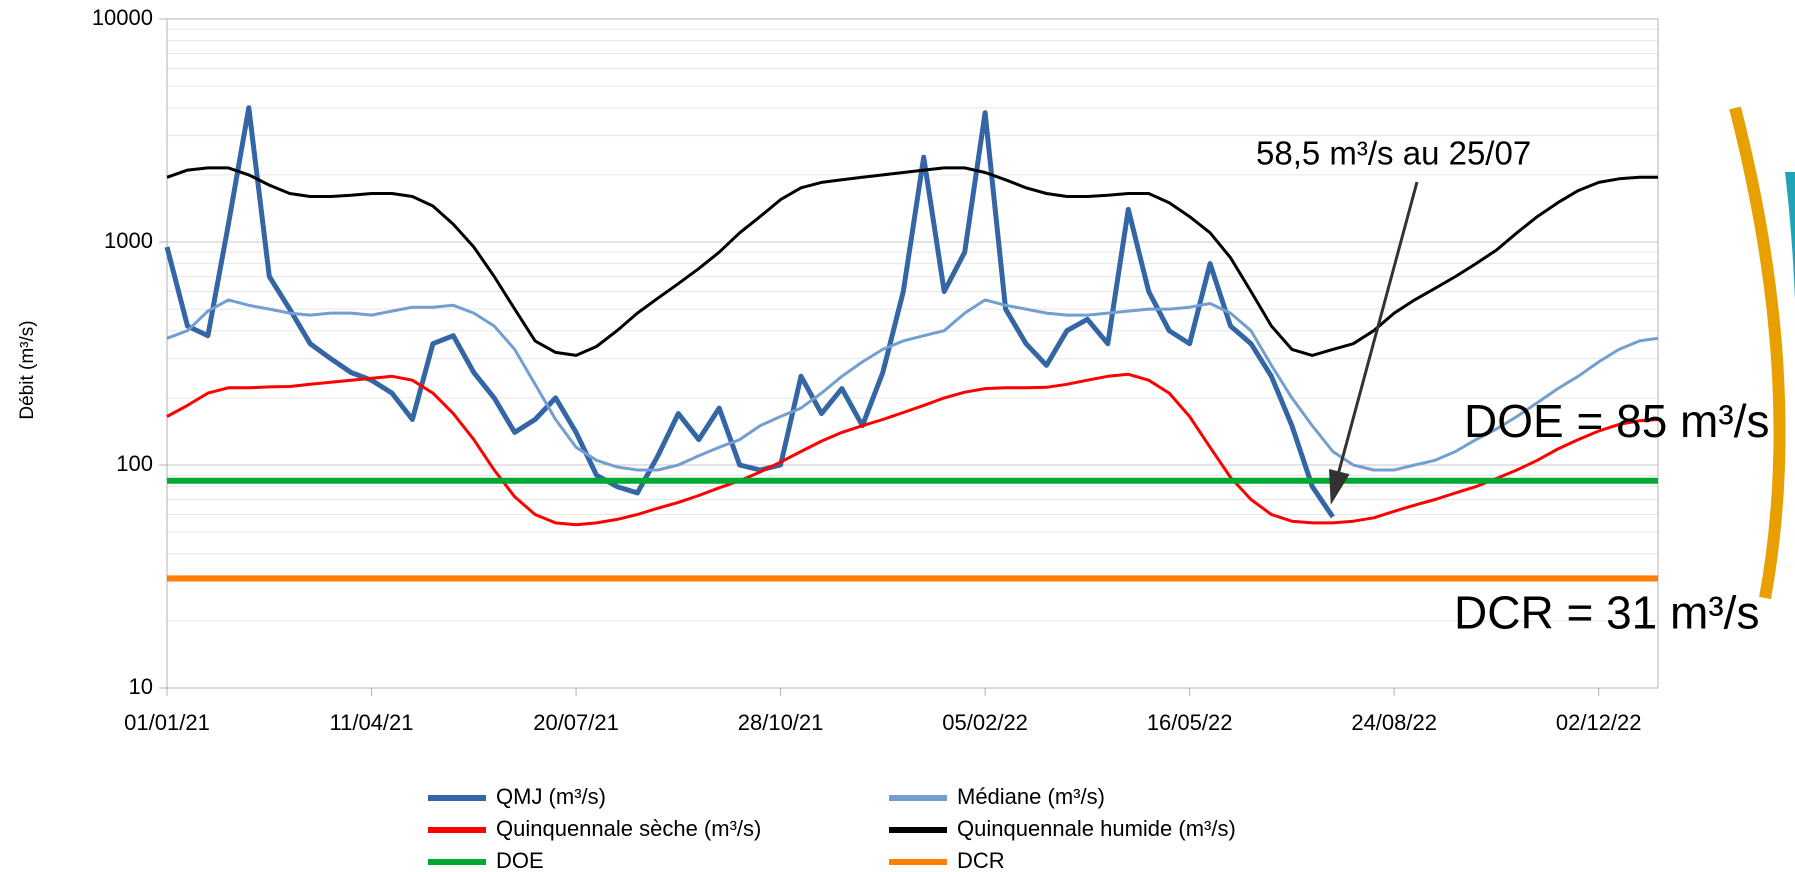  Describe the element at coordinates (167, 722) in the screenshot. I see `x-tick-label: 01/01/21` at that location.